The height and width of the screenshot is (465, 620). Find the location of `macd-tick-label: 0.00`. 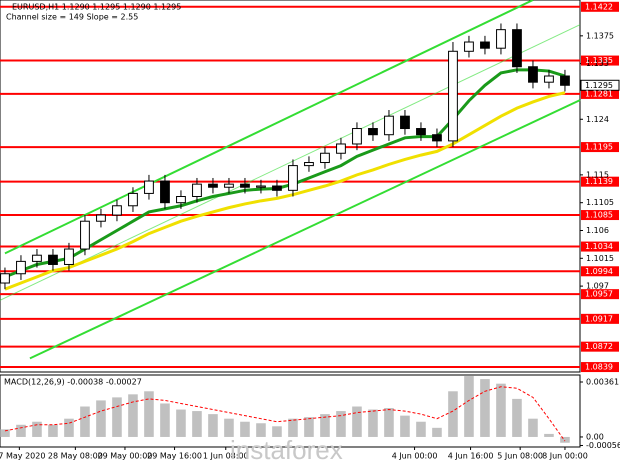

macd-tick-label: 0.00 is located at coordinates (595, 436).